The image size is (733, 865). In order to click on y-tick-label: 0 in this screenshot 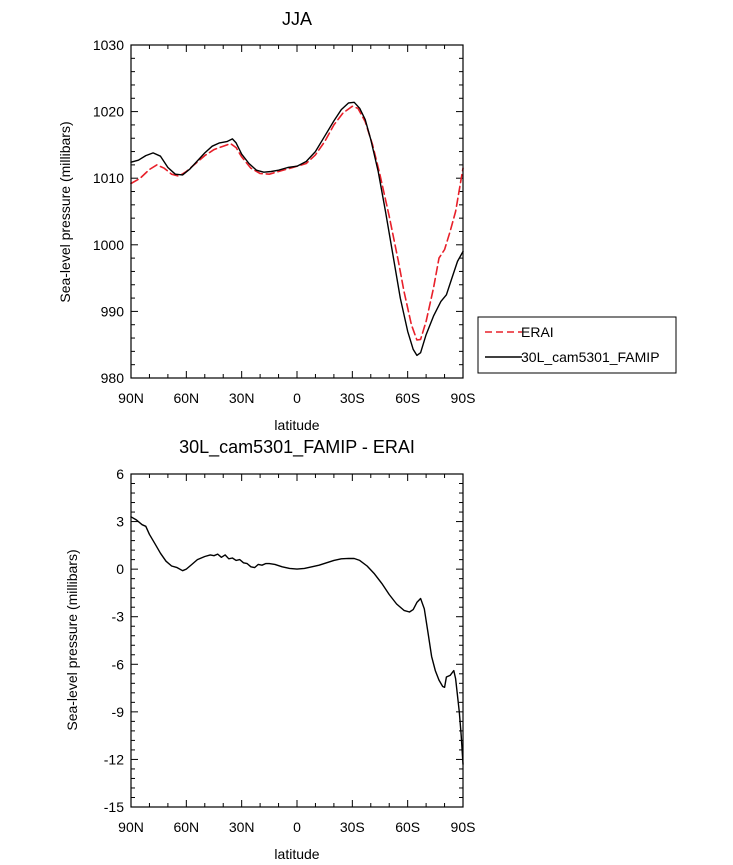, I will do `click(120, 569)`.